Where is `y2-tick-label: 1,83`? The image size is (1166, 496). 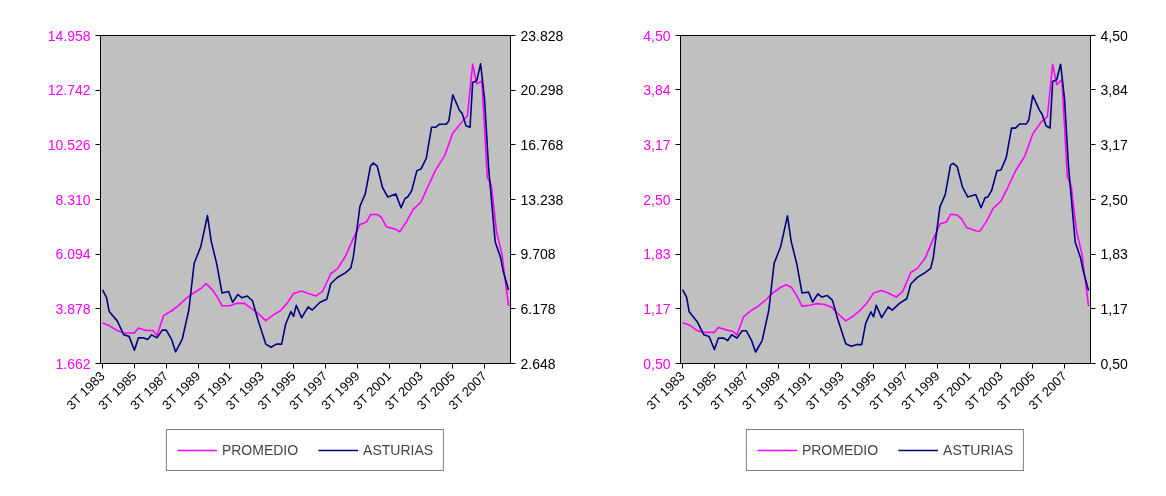
y2-tick-label: 1,83 is located at coordinates (1114, 254).